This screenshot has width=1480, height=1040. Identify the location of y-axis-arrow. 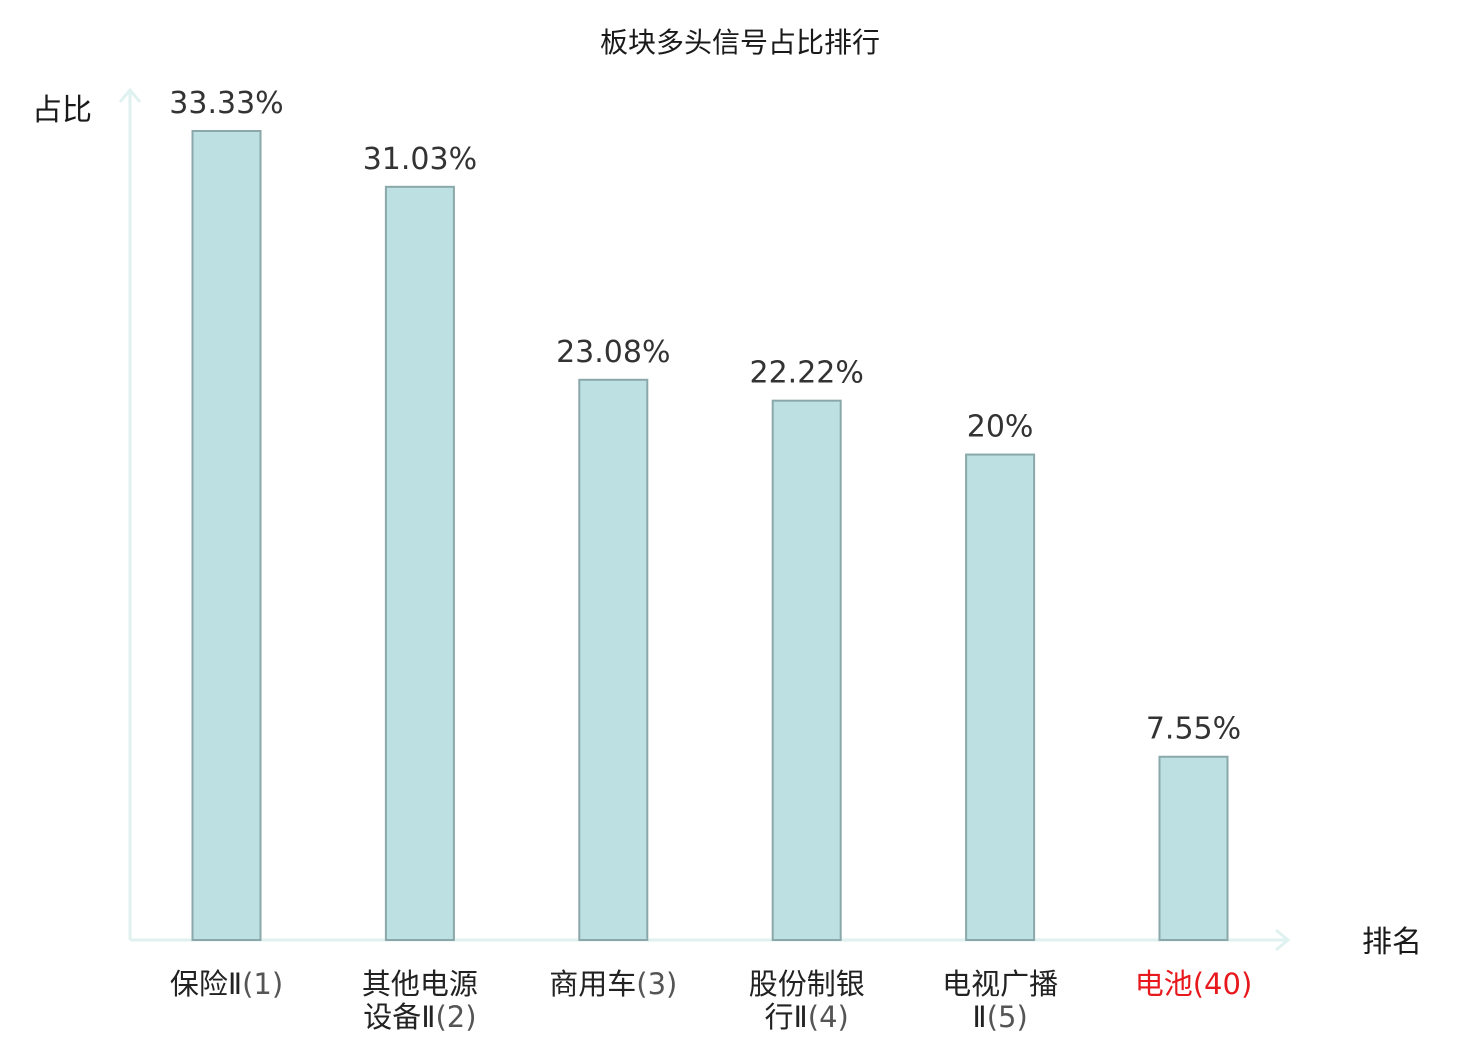
(130, 95).